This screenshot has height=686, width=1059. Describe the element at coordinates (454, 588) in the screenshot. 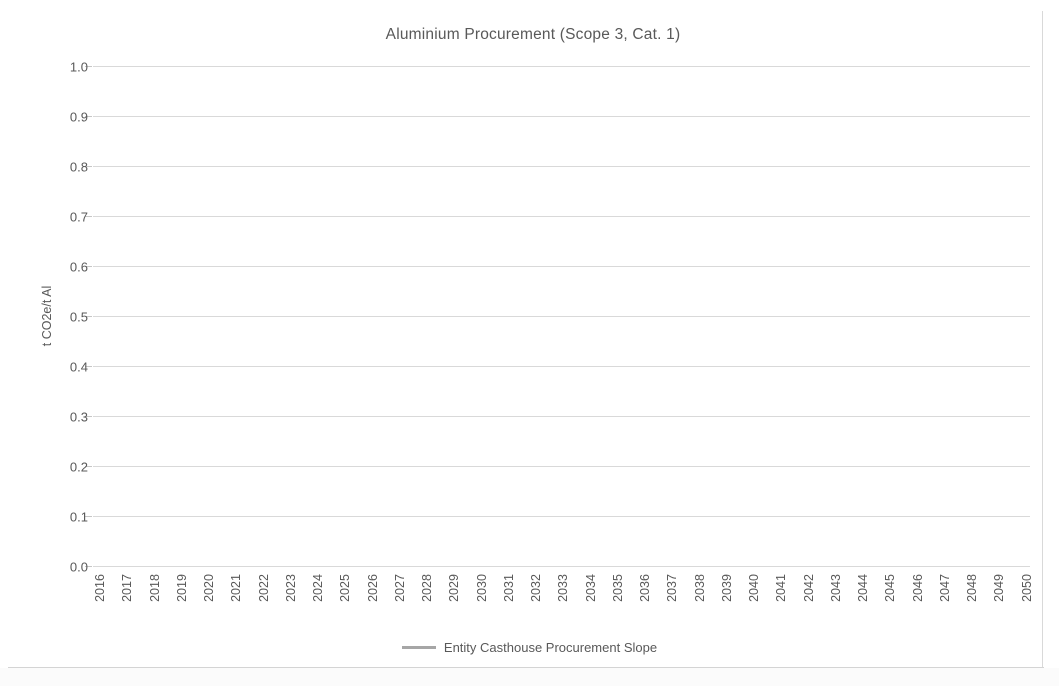

I see `x-tick-label: 2029` at that location.